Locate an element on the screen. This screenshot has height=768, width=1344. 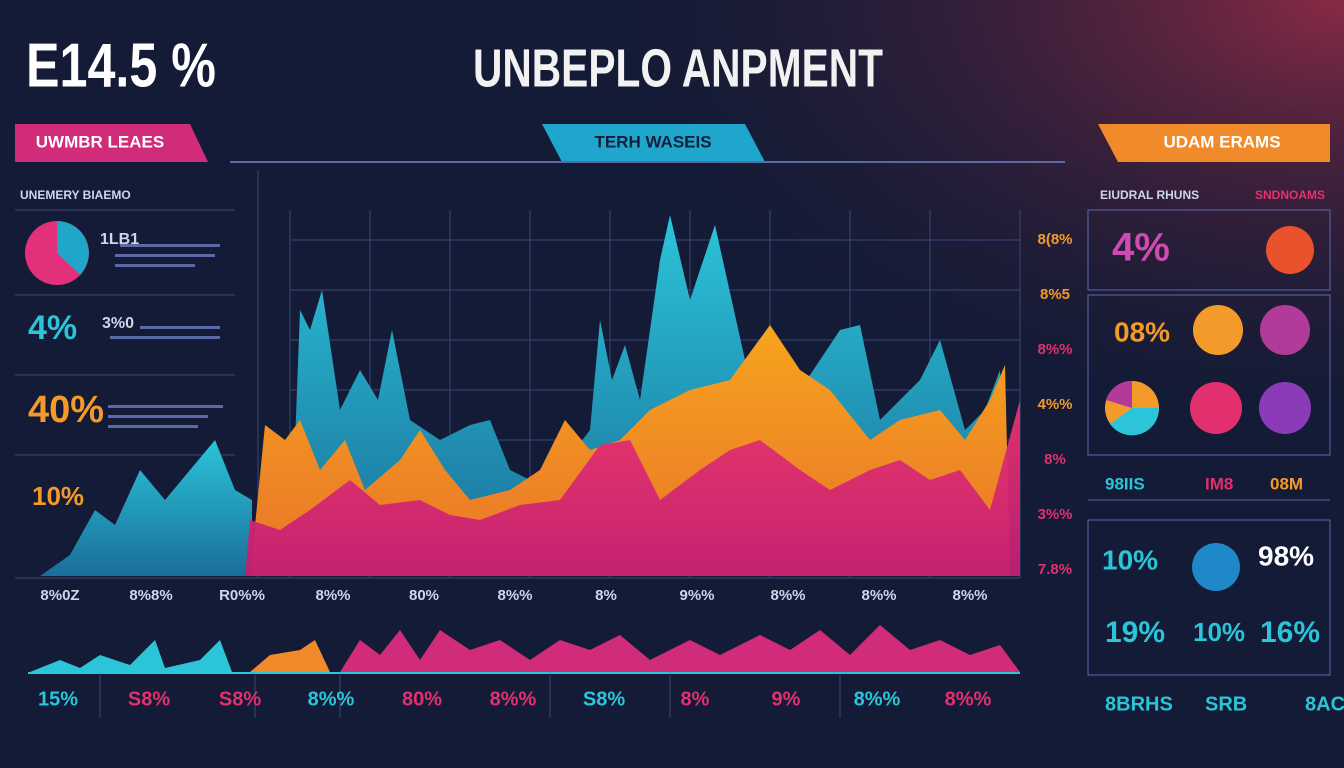
stat: 1LB1 is located at coordinates (119, 239).